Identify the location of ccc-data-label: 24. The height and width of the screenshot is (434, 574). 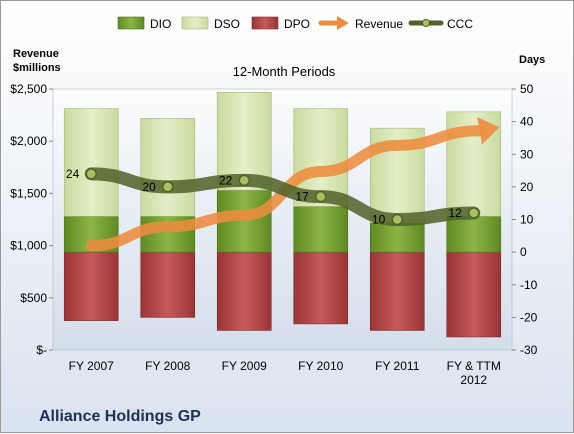
(73, 174).